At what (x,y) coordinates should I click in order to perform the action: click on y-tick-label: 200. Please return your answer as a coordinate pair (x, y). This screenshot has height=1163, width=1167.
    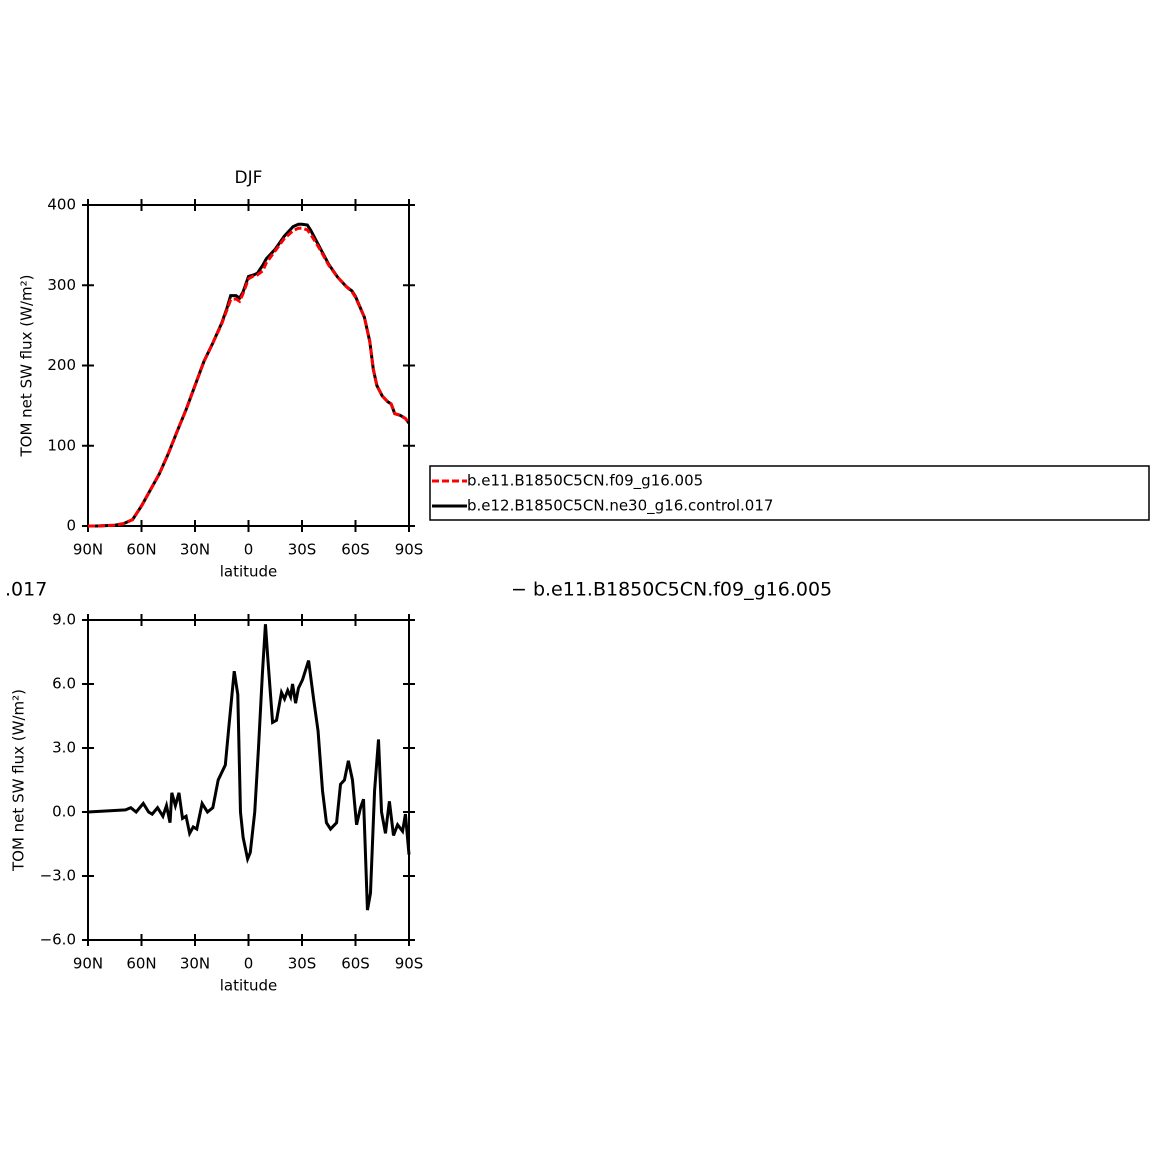
    Looking at the image, I should click on (61, 365).